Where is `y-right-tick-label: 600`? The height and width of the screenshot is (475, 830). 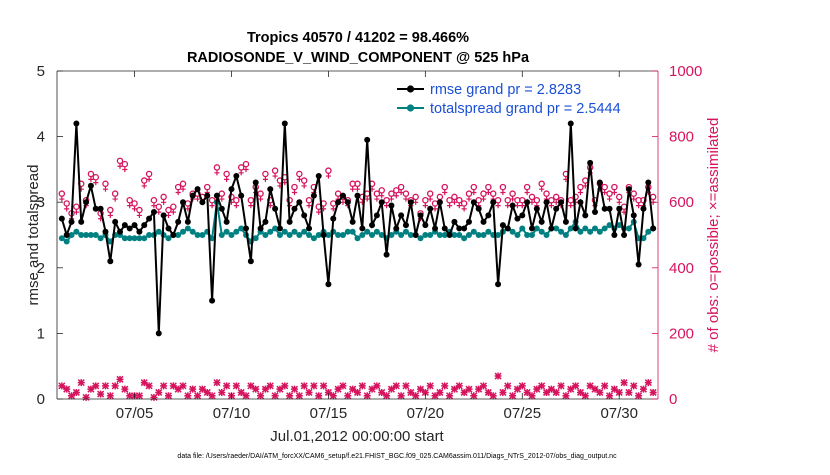
y-right-tick-label: 600 is located at coordinates (681, 202).